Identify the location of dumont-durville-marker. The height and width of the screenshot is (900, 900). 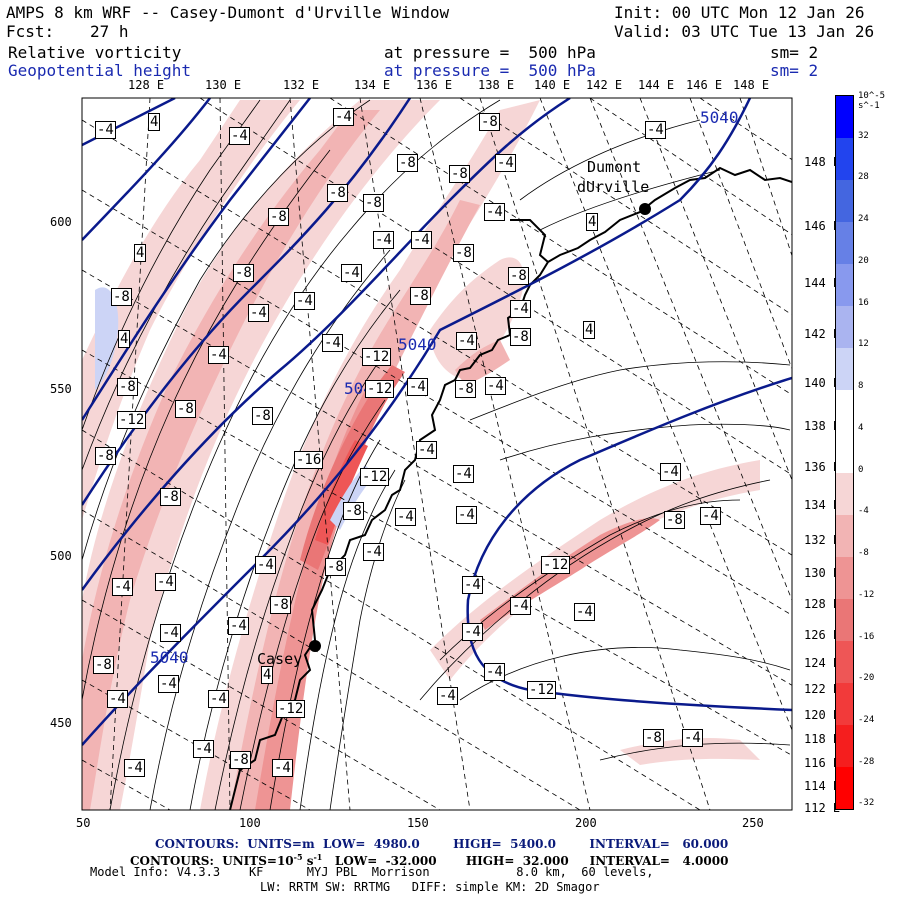
(645, 209).